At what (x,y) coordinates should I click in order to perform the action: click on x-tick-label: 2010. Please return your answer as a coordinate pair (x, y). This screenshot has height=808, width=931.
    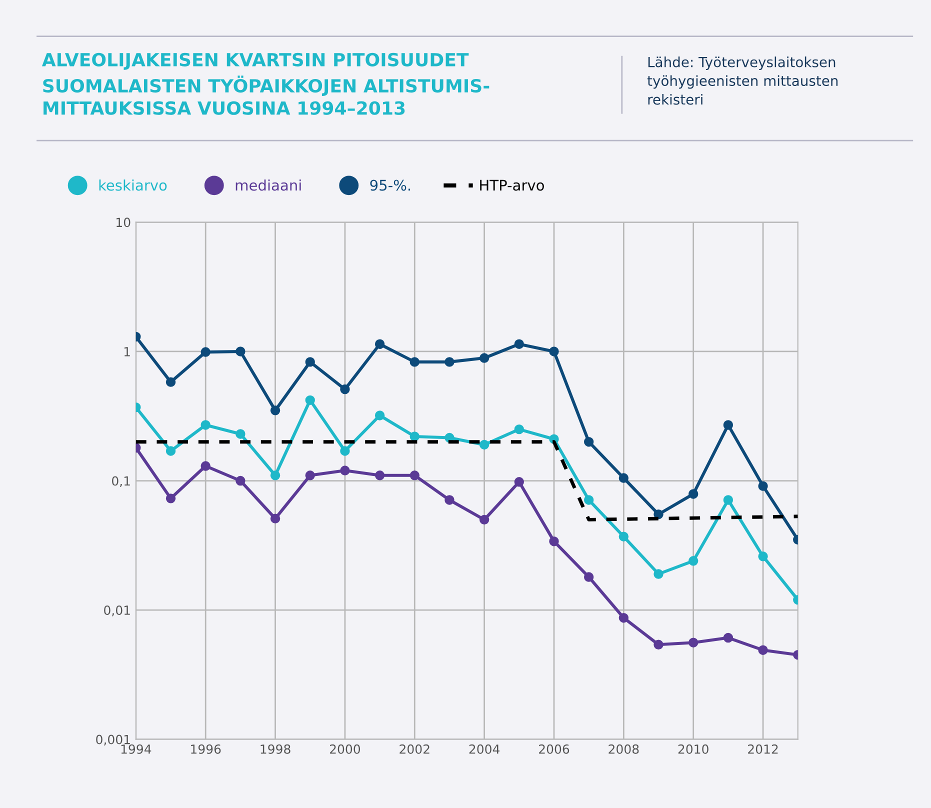
    Looking at the image, I should click on (693, 749).